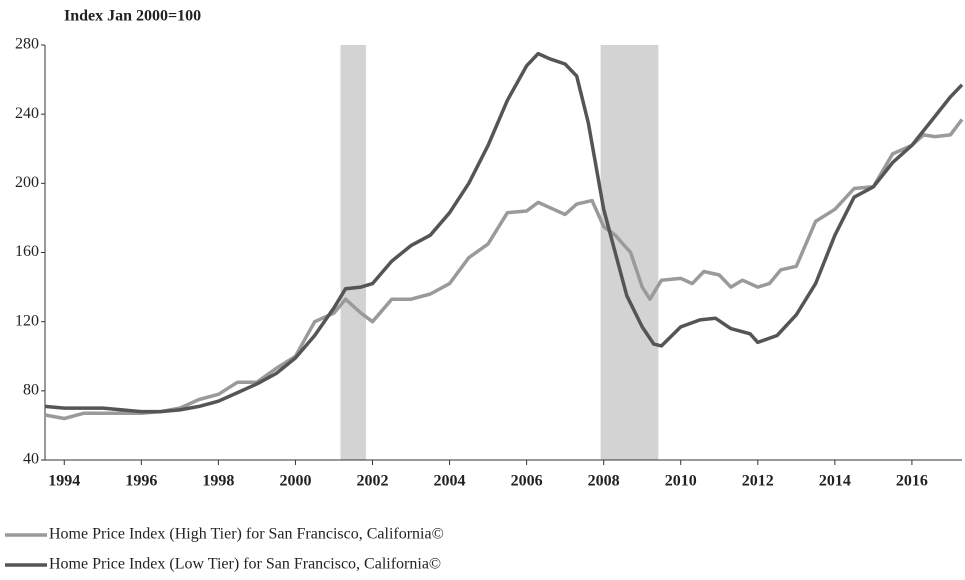 The image size is (965, 580). What do you see at coordinates (141, 481) in the screenshot?
I see `x-tick-label: 1996` at bounding box center [141, 481].